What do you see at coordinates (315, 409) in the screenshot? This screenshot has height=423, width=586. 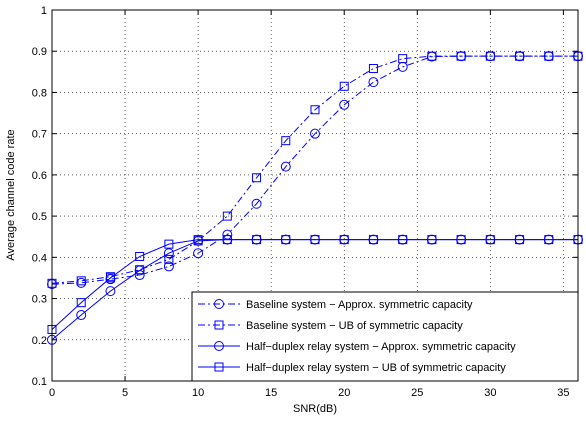 I see `x-axis-label: SNR(dB)` at bounding box center [315, 409].